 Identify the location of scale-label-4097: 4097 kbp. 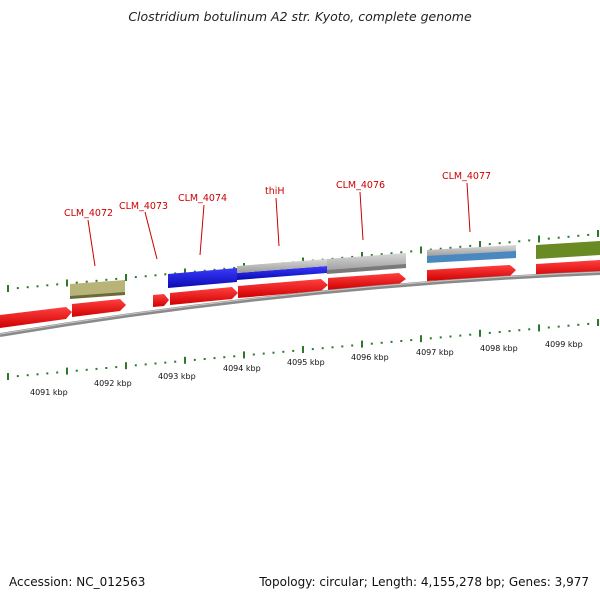
(435, 352).